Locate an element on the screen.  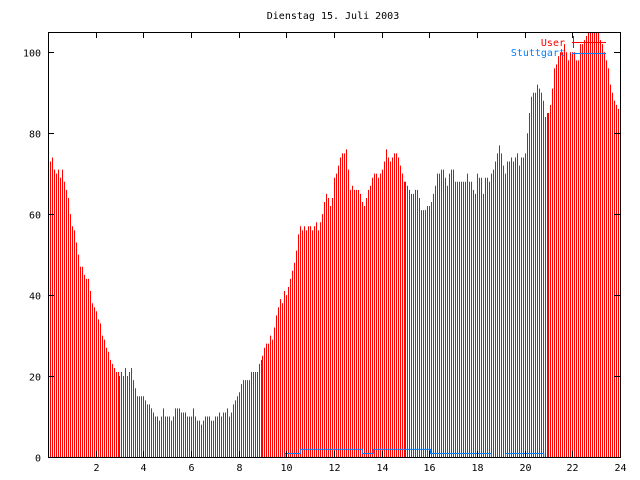
x-tick-label: 24 is located at coordinates (620, 468).